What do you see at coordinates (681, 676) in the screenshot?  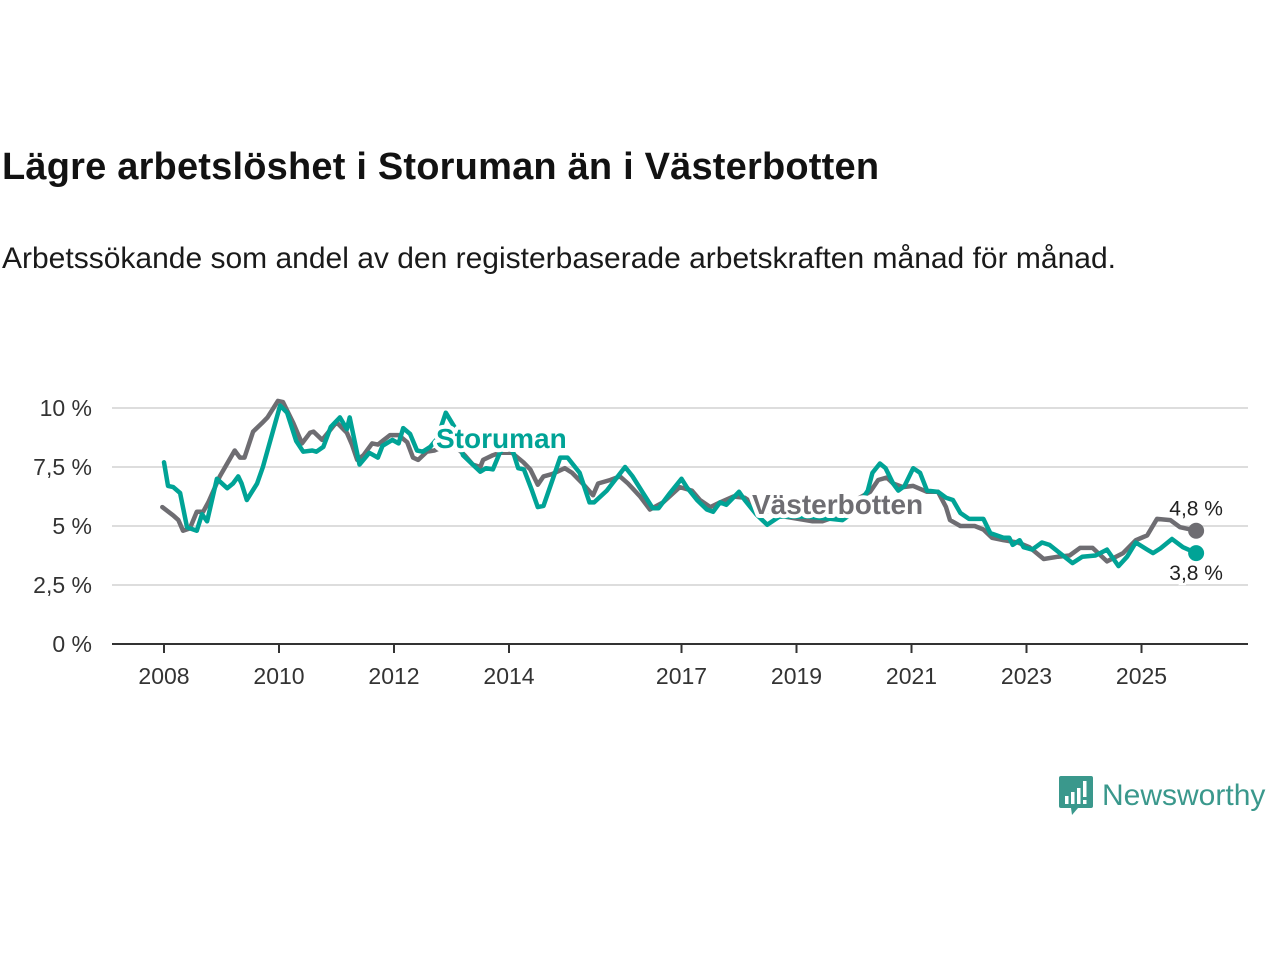 I see `x-tick-label: 2017` at bounding box center [681, 676].